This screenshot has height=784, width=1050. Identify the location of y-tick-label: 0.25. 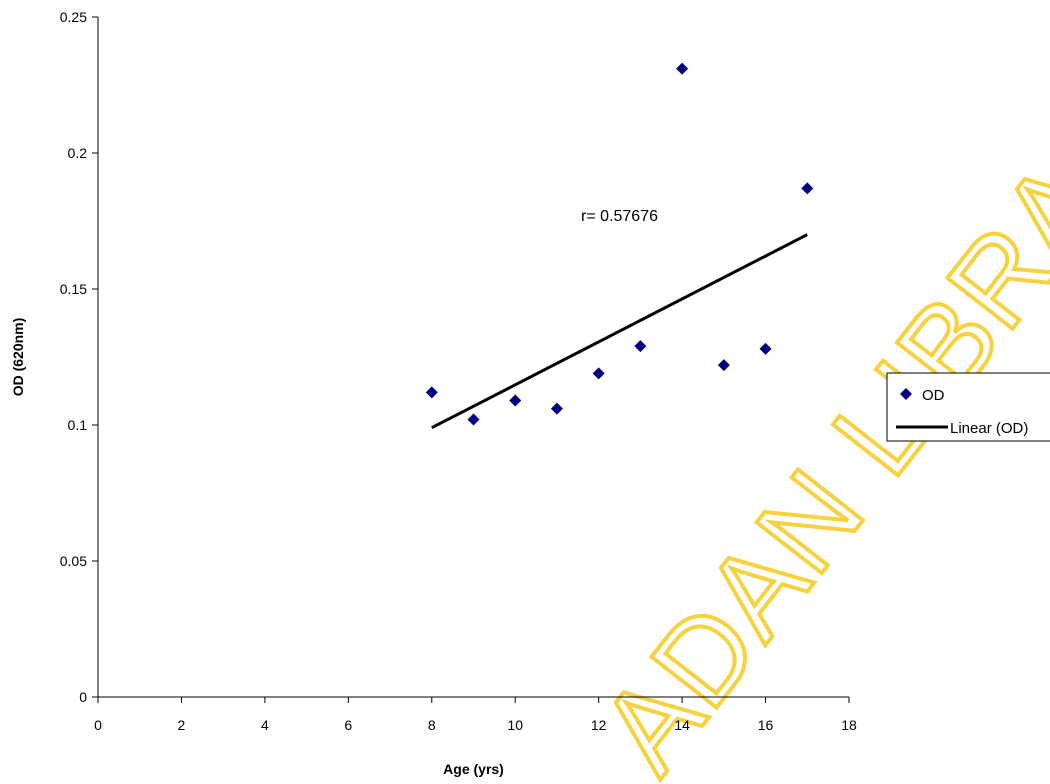
(73, 17).